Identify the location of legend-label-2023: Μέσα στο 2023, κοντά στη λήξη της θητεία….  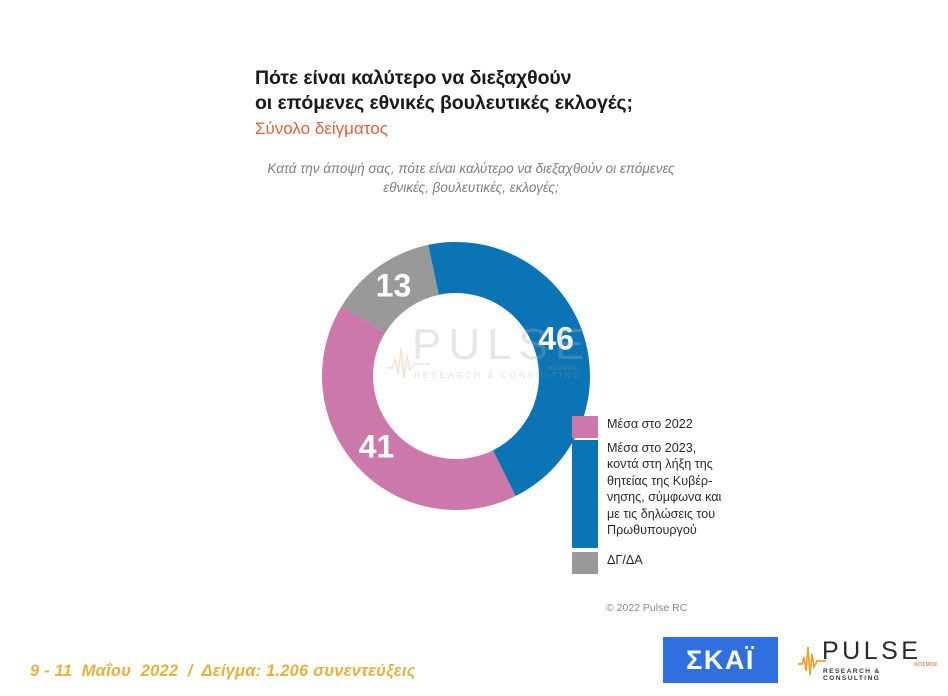
(664, 489).